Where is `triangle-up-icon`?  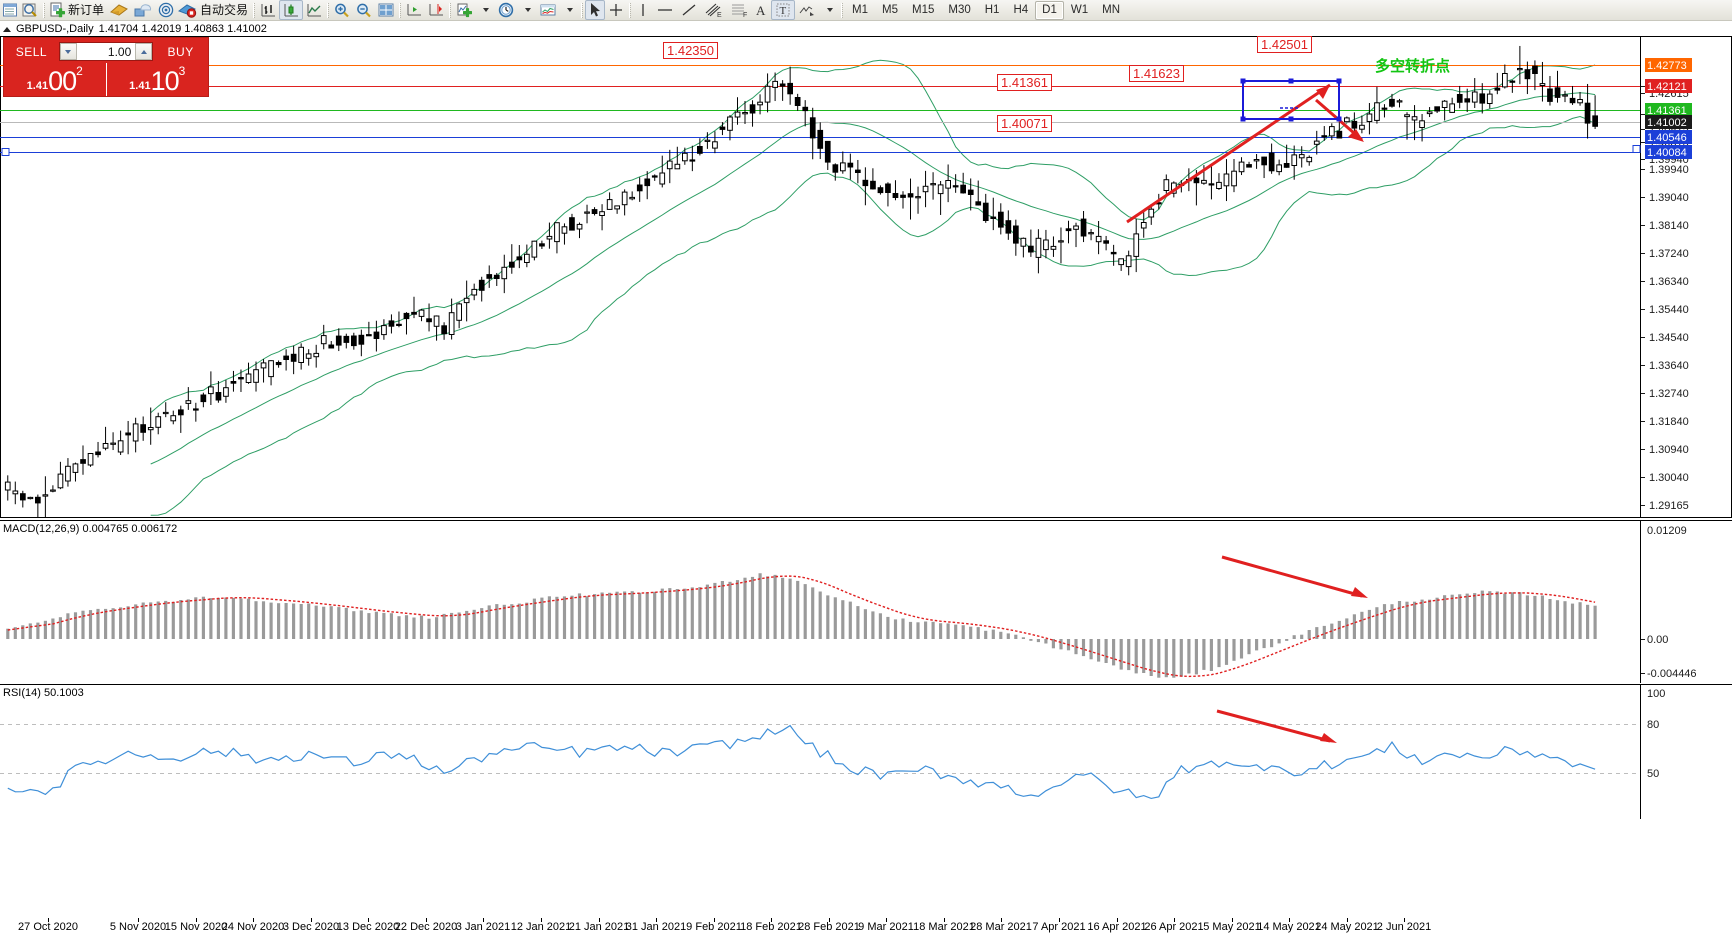
triangle-up-icon is located at coordinates (7, 29).